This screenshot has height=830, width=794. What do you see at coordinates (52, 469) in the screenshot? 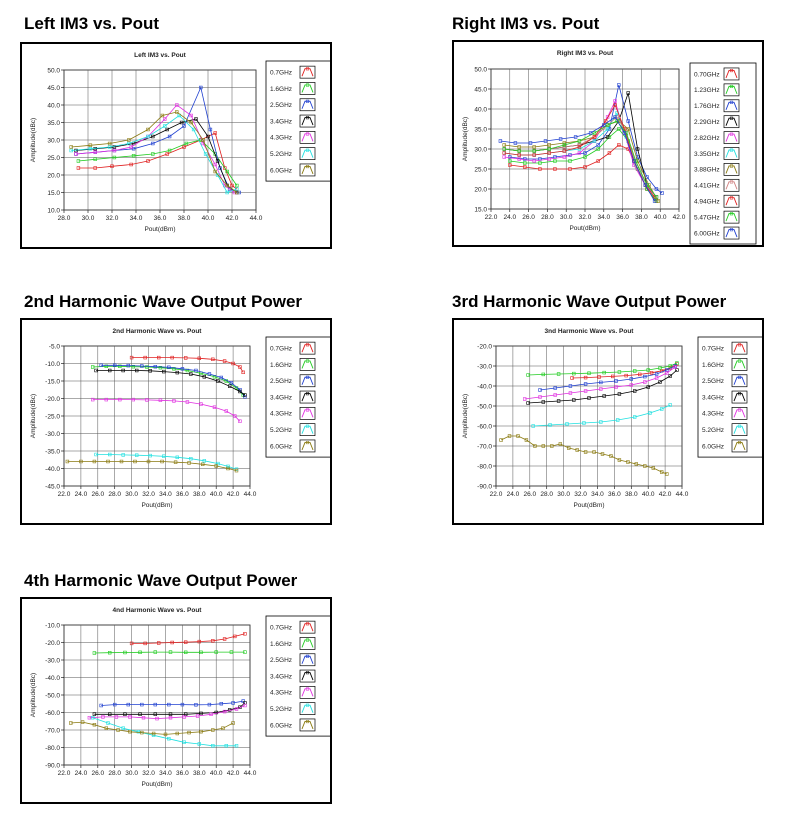
I see `y-tick-label: -40.0` at bounding box center [52, 469].